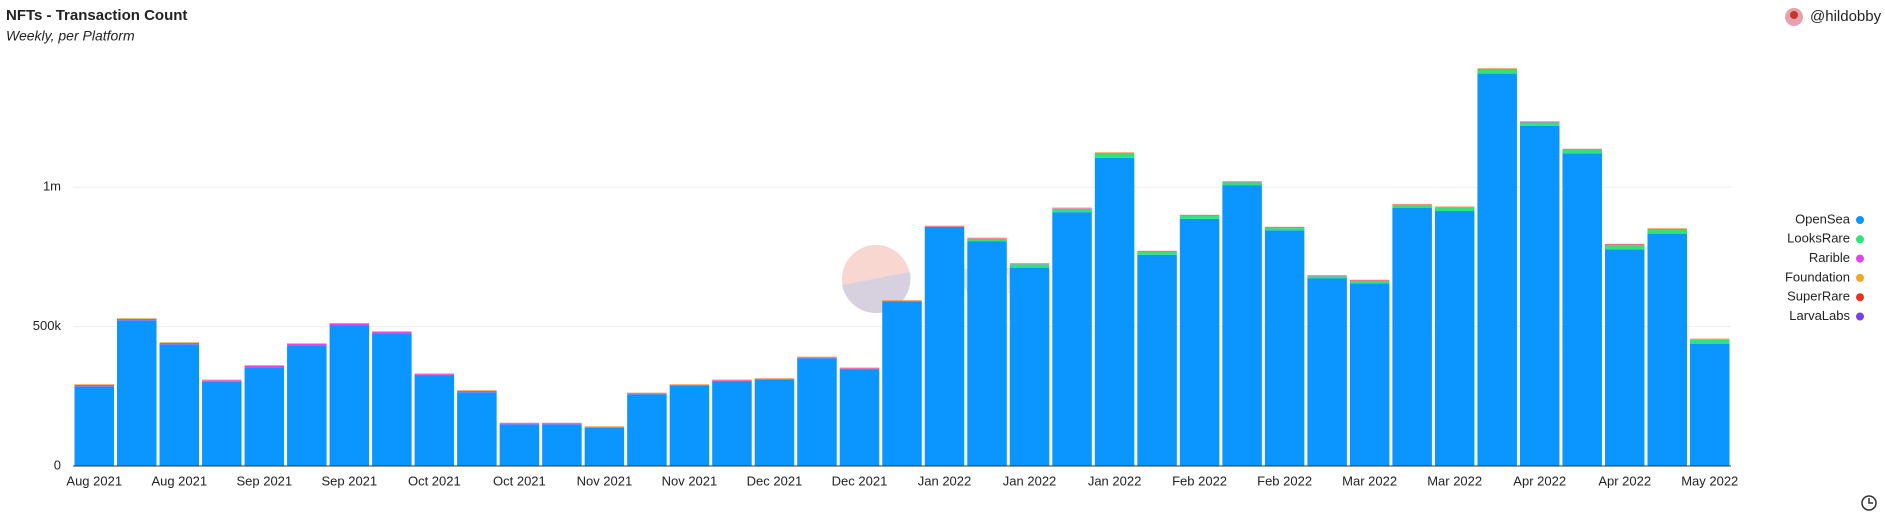 This screenshot has width=1885, height=517. I want to click on chart-title: NFTs - Transaction Count, so click(96, 15).